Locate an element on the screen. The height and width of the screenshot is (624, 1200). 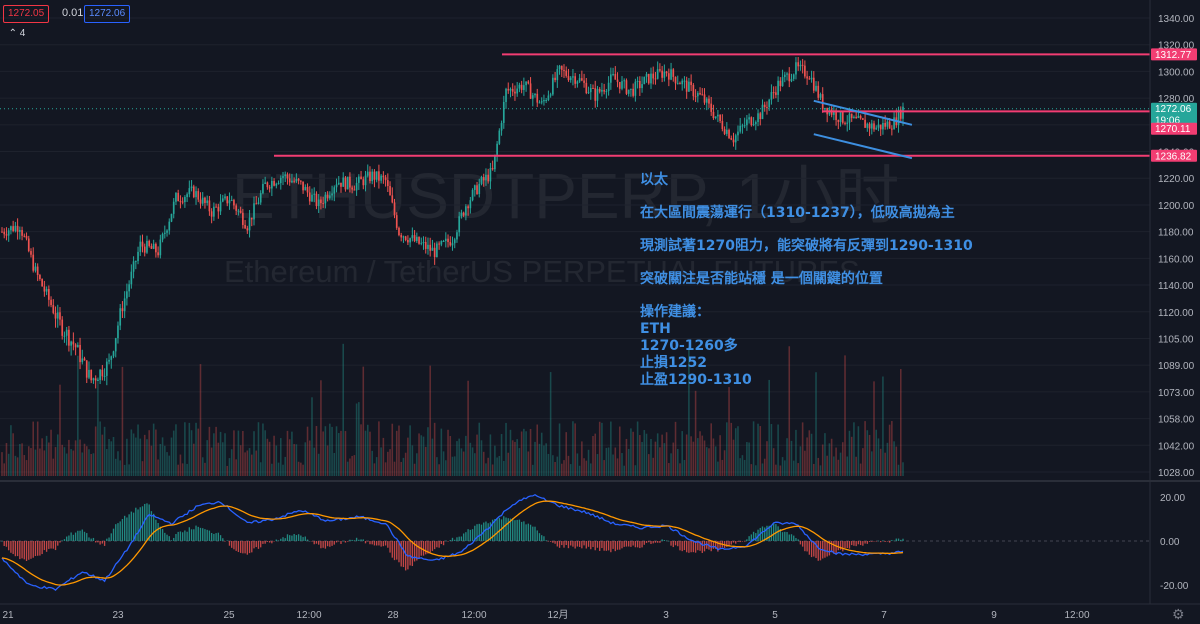
price-axis-tick: 1320.00 is located at coordinates (1176, 46).